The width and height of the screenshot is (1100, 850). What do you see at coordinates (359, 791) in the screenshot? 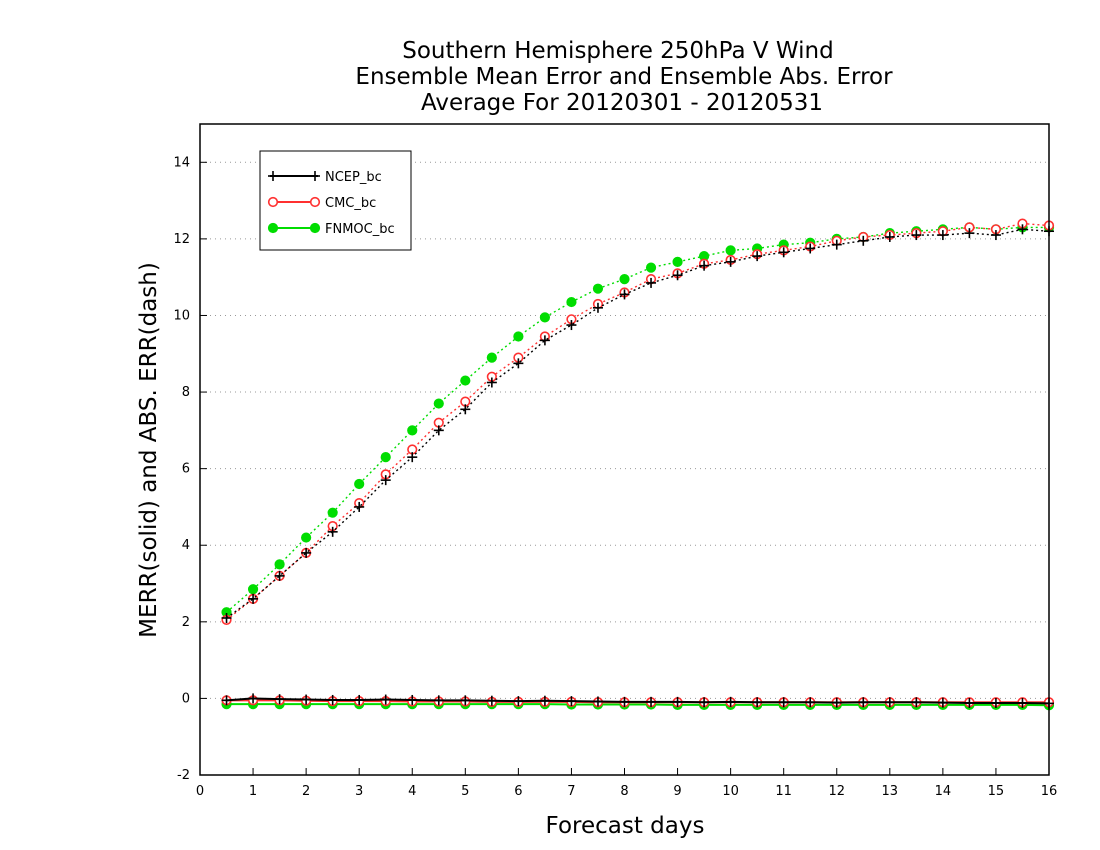
I see `x-tick-label-3: 3` at bounding box center [359, 791].